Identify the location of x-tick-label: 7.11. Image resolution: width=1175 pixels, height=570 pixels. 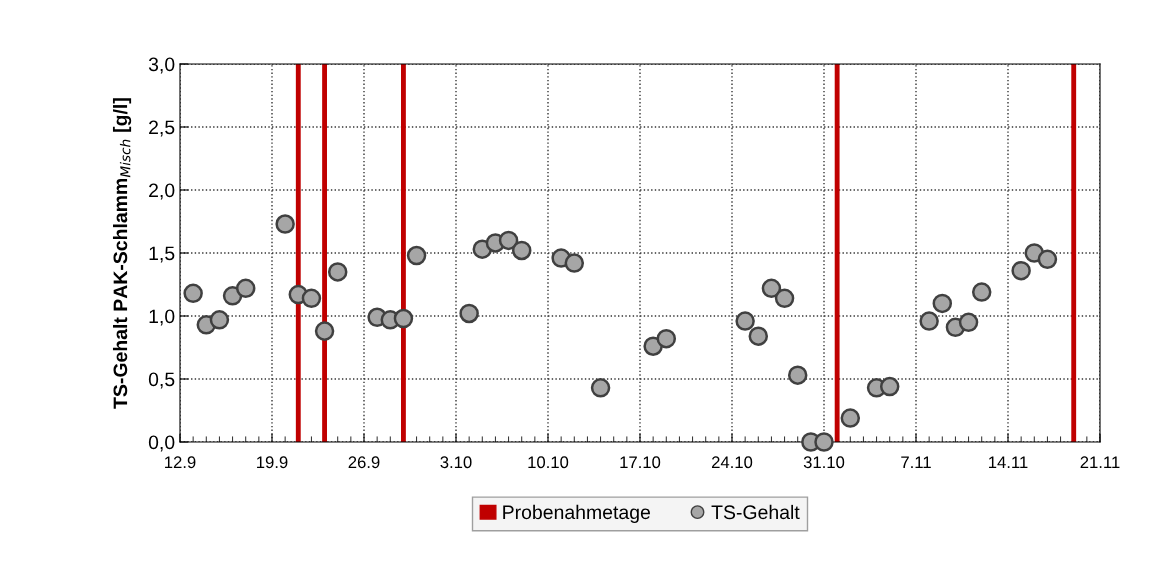
(916, 462).